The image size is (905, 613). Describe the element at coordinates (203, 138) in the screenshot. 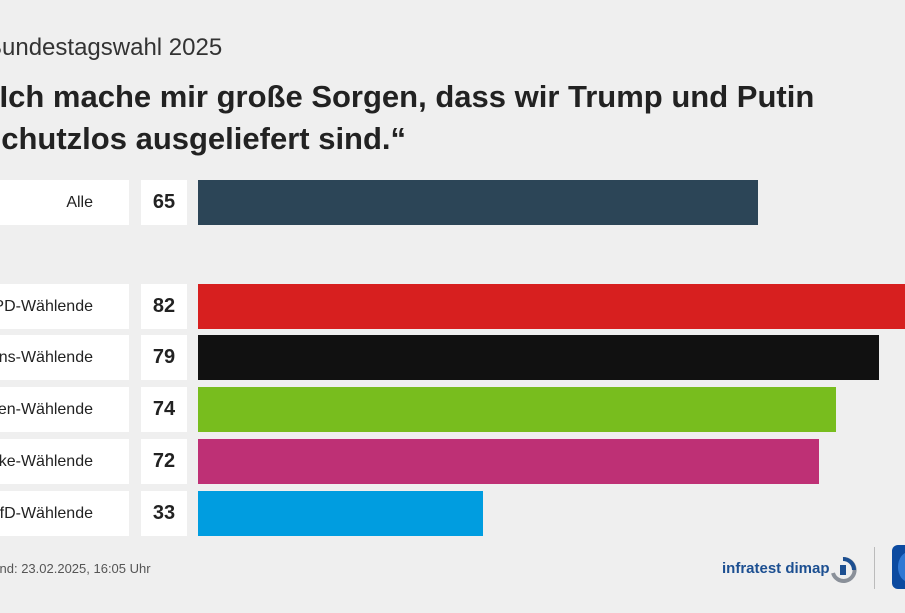

I see `chart-title-line-2: schutzlos ausgeliefert sind.“` at that location.